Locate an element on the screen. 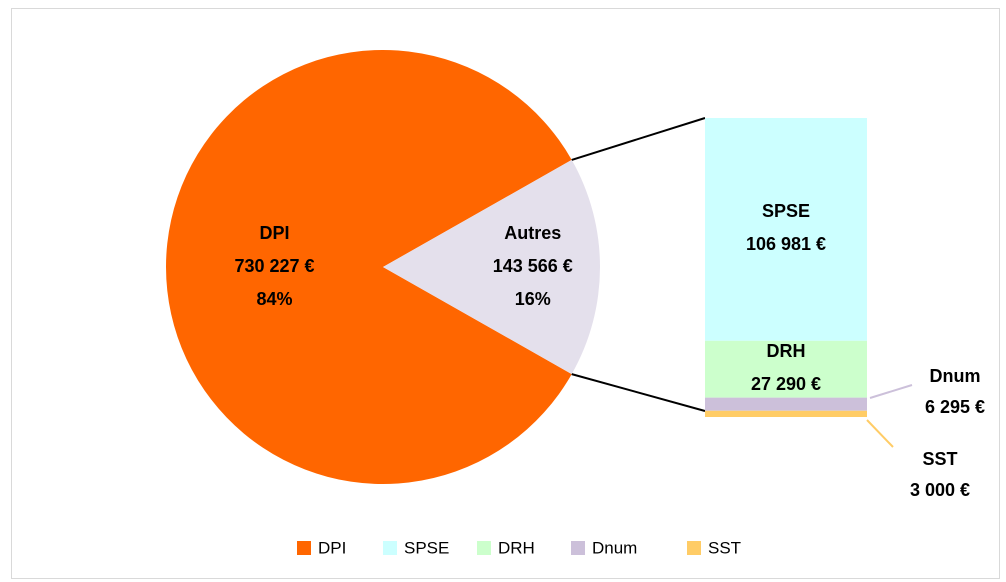 Image resolution: width=1006 pixels, height=582 pixels. segment-value: 6 295 € is located at coordinates (955, 407).